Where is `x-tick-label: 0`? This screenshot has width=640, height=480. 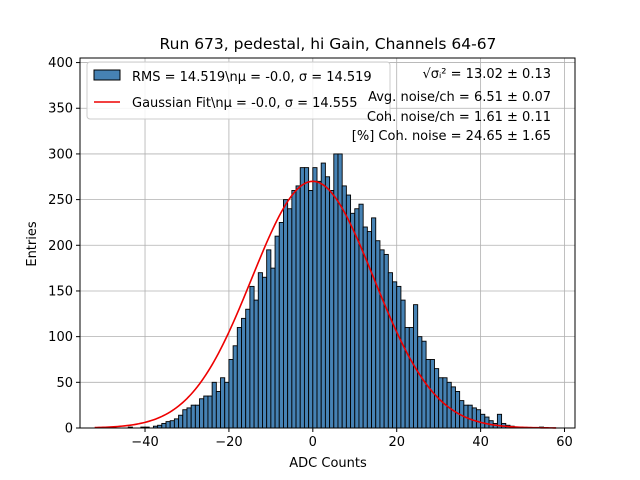 x-tick-label: 0 is located at coordinates (313, 442).